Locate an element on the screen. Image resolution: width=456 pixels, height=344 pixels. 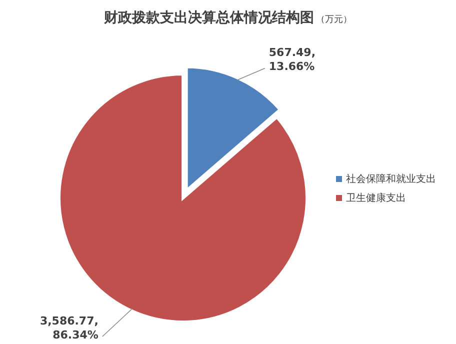
legend-label: 社会保障和就业支出 is located at coordinates (391, 179).